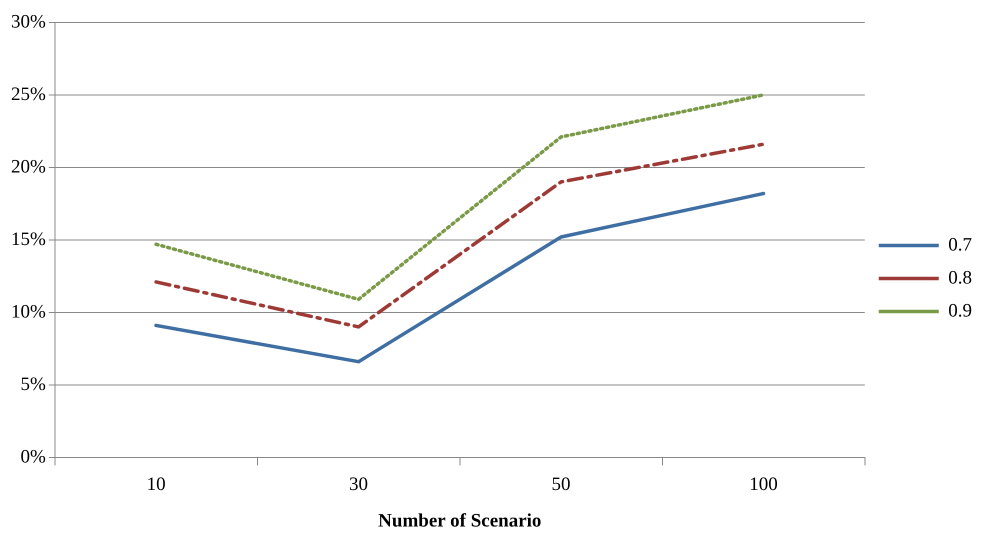 Image resolution: width=1000 pixels, height=545 pixels. Describe the element at coordinates (28, 21) in the screenshot. I see `y-tick-label: 30%` at that location.